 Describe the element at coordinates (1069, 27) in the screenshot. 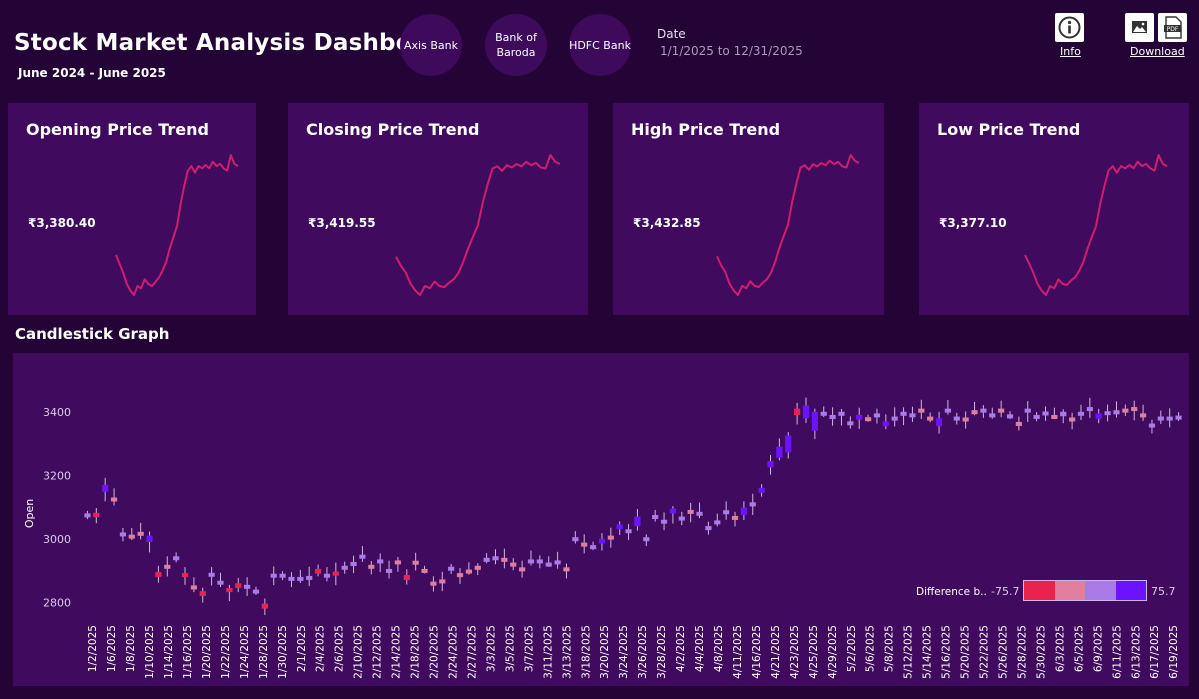

I see `info-button` at that location.